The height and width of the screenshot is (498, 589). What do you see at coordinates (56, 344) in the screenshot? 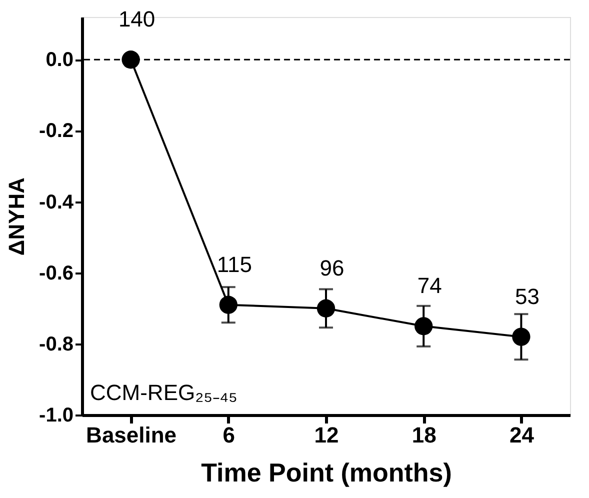
I see `y-tick-label: -0.8` at bounding box center [56, 344].